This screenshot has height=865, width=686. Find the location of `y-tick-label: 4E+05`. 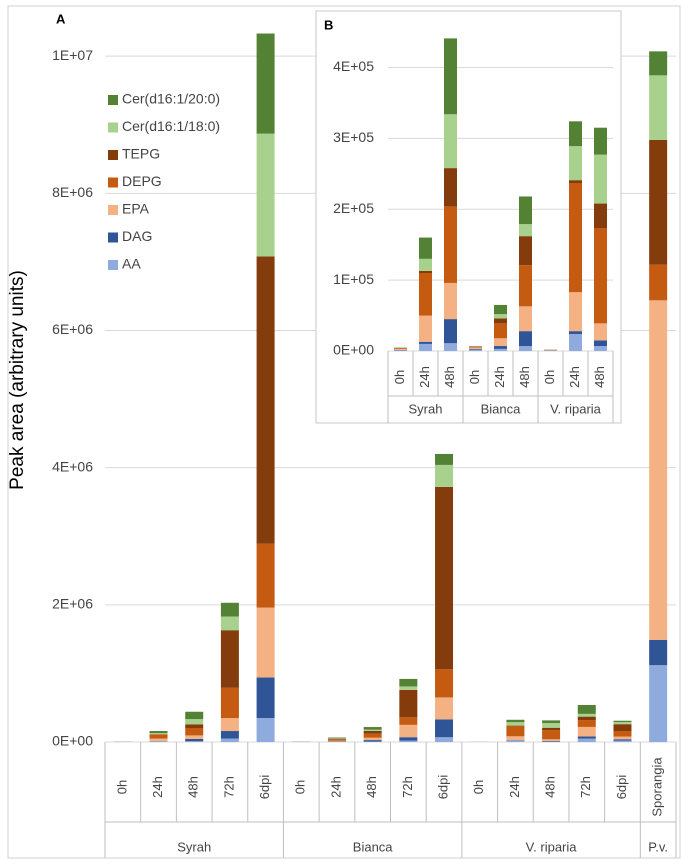

y-tick-label: 4E+05 is located at coordinates (353, 66).